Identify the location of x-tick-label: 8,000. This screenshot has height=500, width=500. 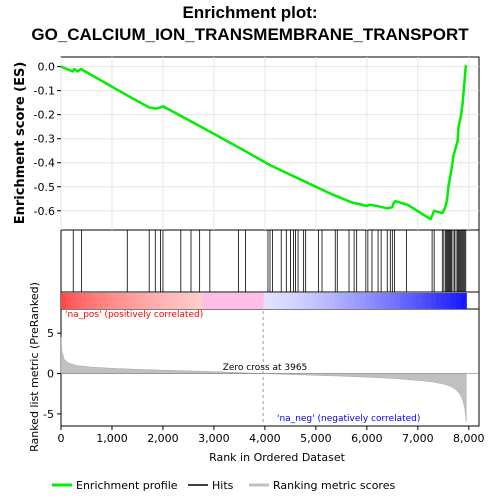
(469, 438).